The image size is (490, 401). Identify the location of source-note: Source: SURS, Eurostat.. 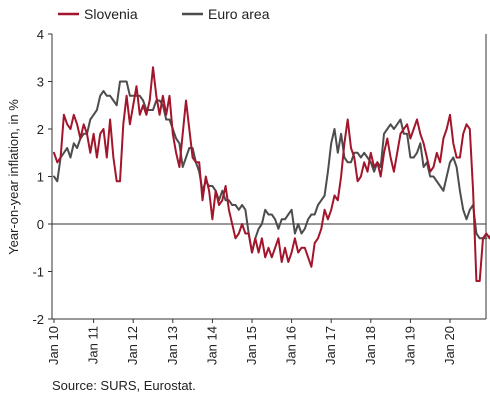
(124, 385).